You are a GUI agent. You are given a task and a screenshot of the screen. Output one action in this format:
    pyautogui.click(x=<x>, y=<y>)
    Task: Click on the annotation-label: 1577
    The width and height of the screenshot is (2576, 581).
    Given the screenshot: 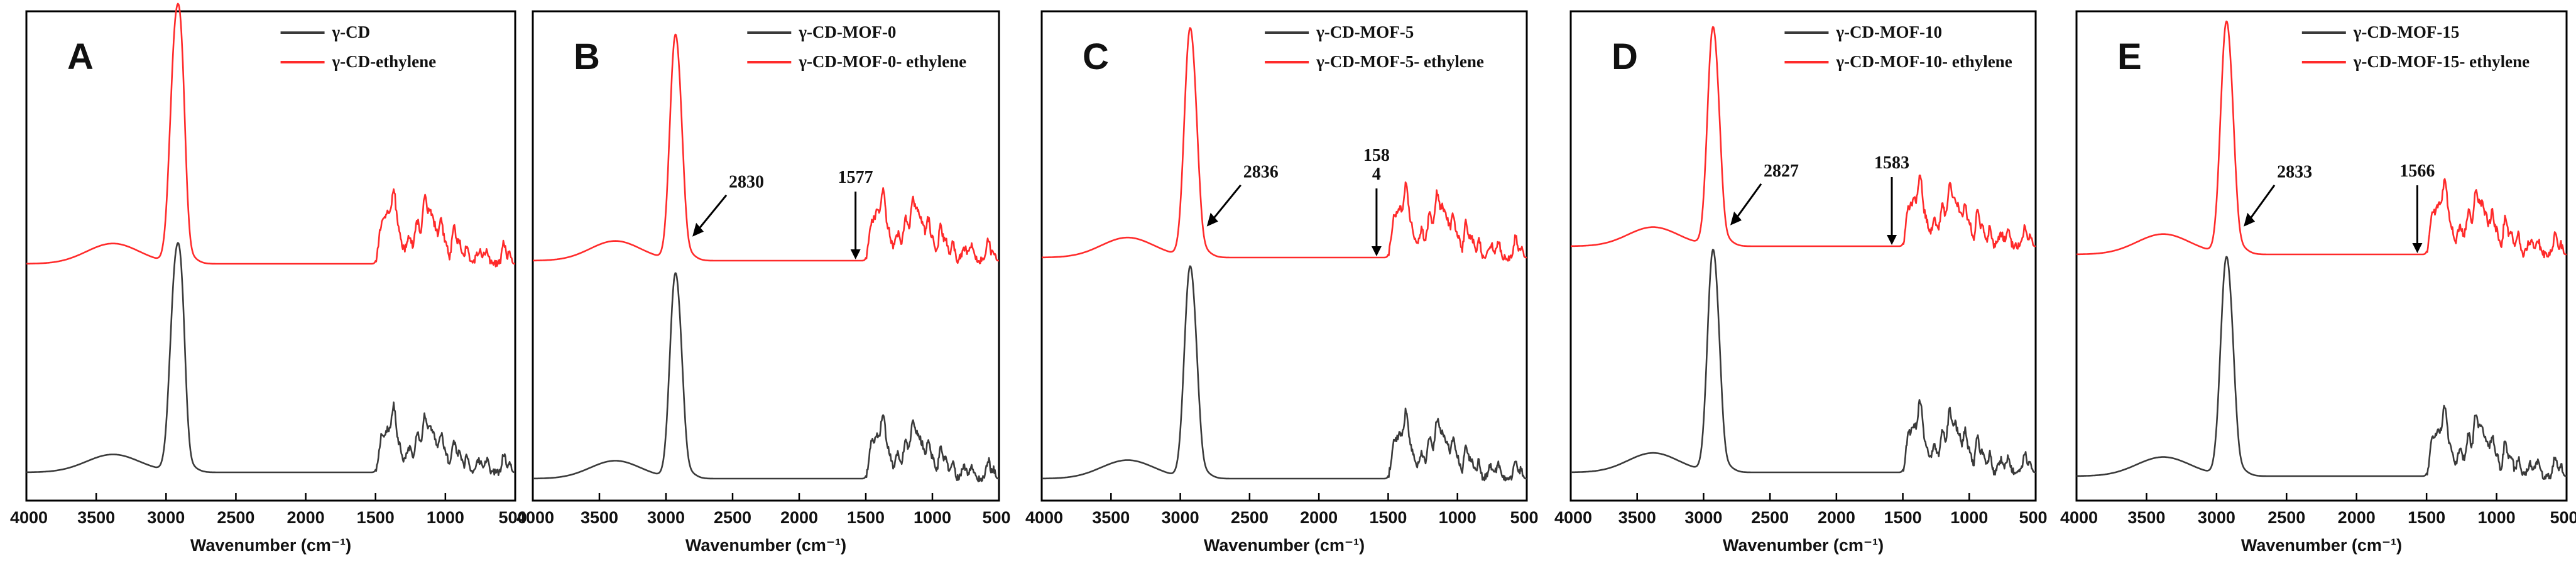 What is the action you would take?
    pyautogui.click(x=855, y=177)
    